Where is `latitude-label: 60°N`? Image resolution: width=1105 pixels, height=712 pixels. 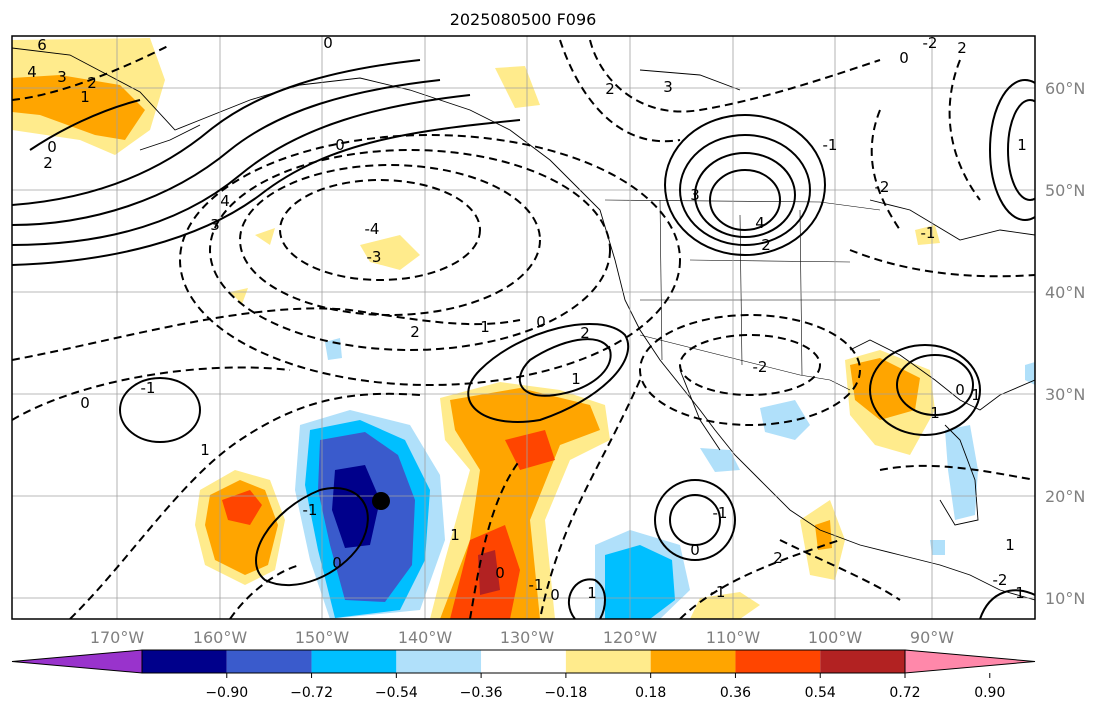
latitude-label: 60°N is located at coordinates (1065, 88).